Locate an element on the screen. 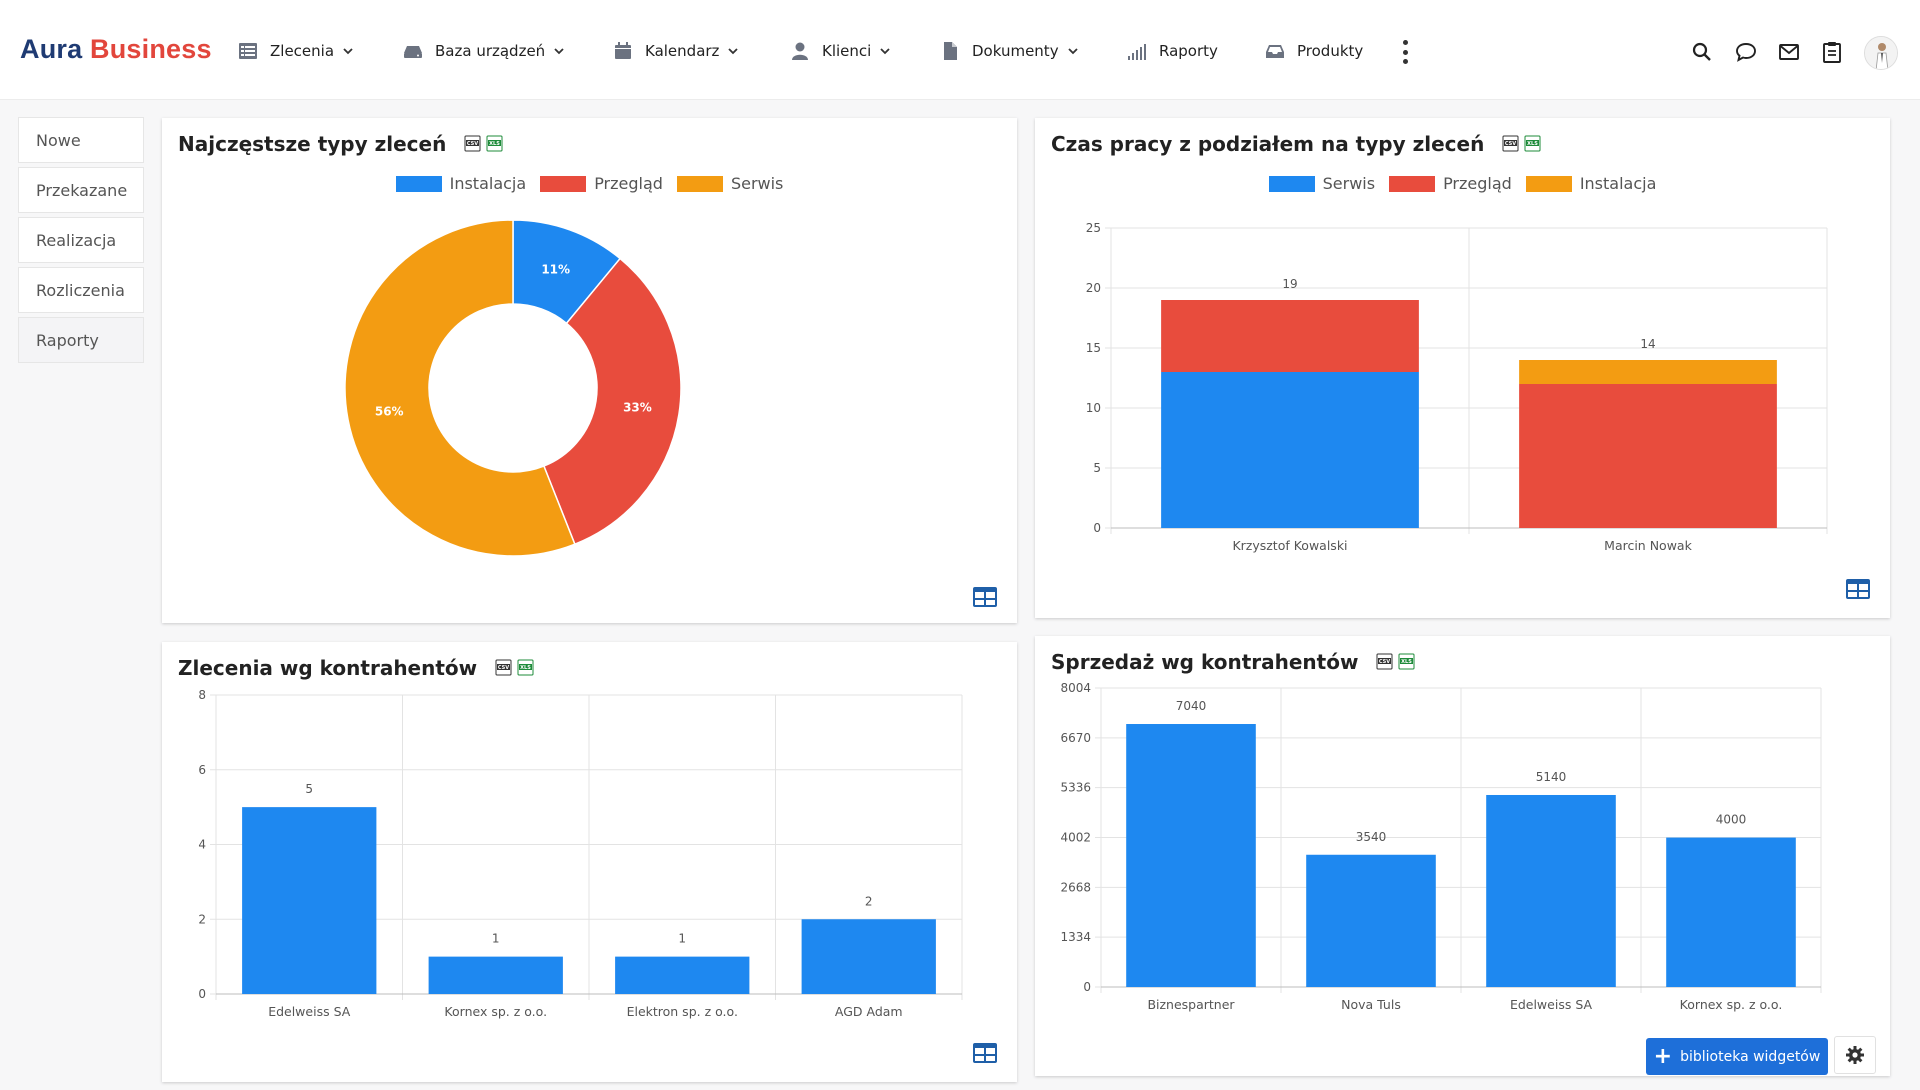 This screenshot has width=1920, height=1090. widget-title: Najczęstsze typy zleceń is located at coordinates (312, 144).